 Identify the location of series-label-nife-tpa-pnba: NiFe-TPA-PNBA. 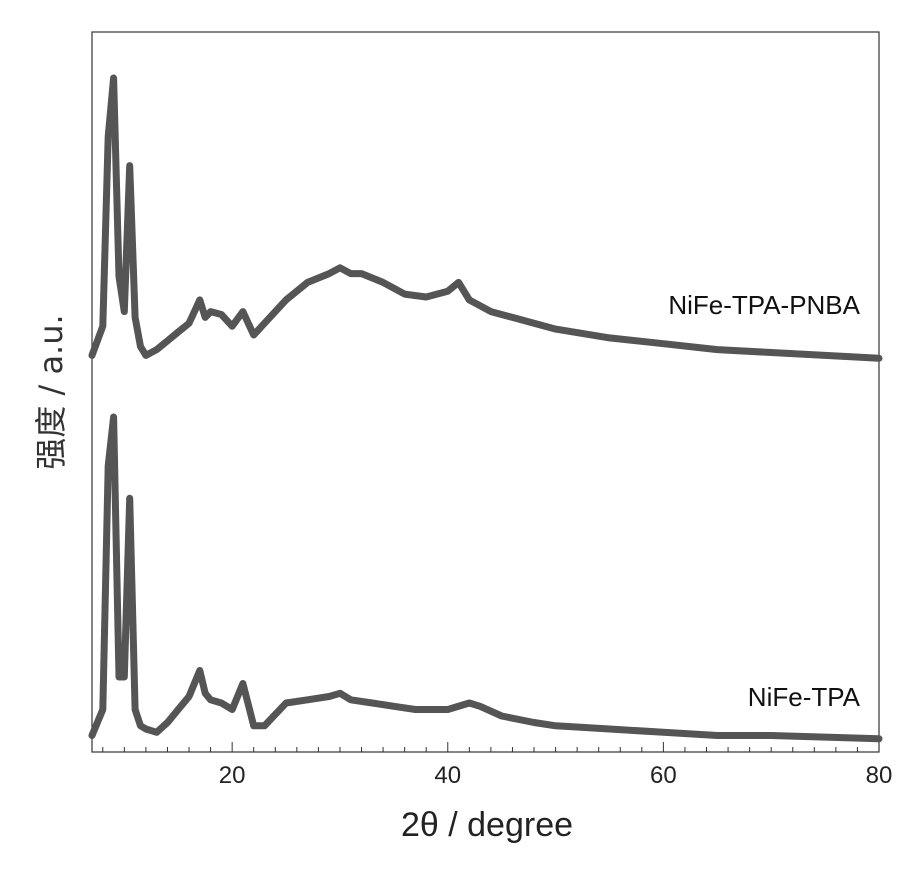
(764, 305).